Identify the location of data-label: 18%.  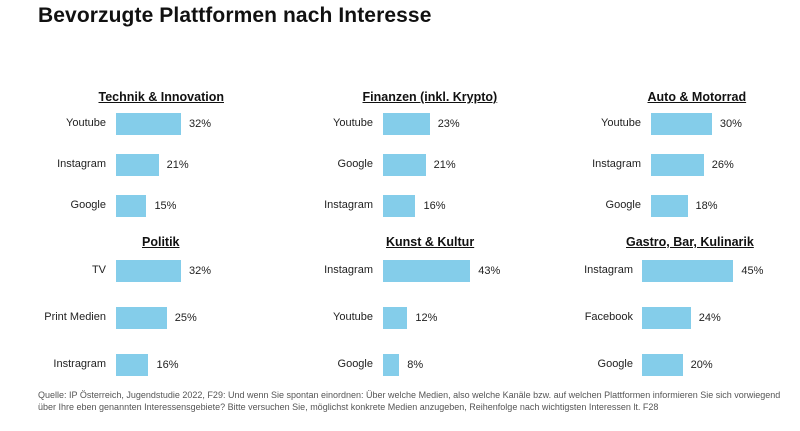
(706, 206).